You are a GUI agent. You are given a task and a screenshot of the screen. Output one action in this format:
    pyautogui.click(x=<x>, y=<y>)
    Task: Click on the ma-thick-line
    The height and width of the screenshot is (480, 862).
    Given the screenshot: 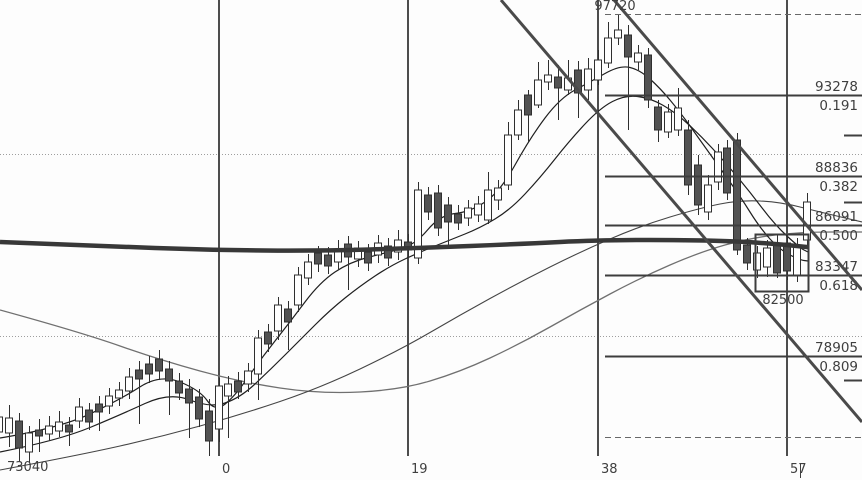 What is the action you would take?
    pyautogui.click(x=404, y=245)
    